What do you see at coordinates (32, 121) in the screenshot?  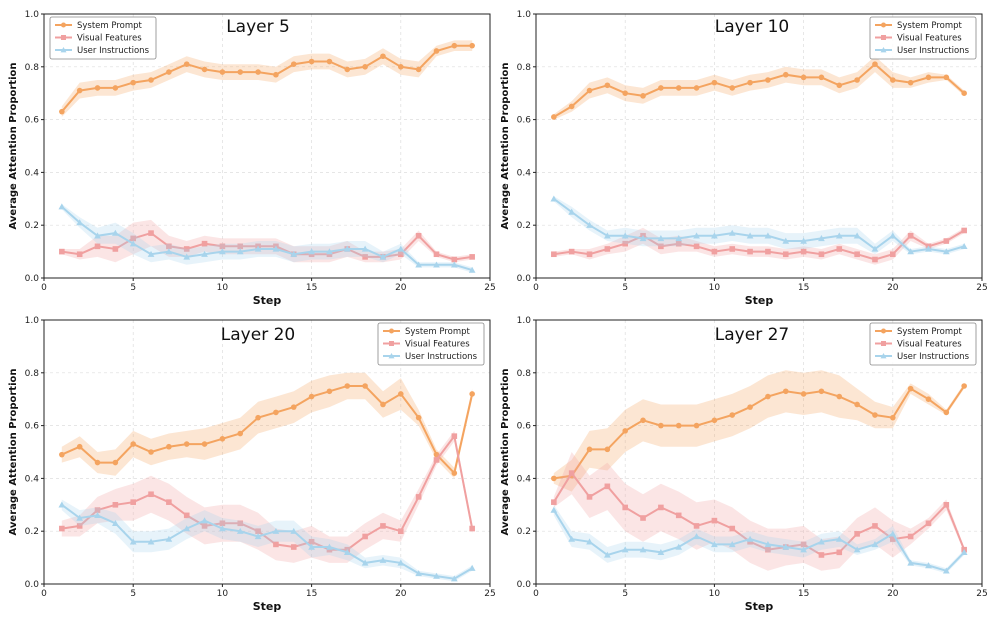 I see `y-tick-label: 0.6` at bounding box center [32, 121].